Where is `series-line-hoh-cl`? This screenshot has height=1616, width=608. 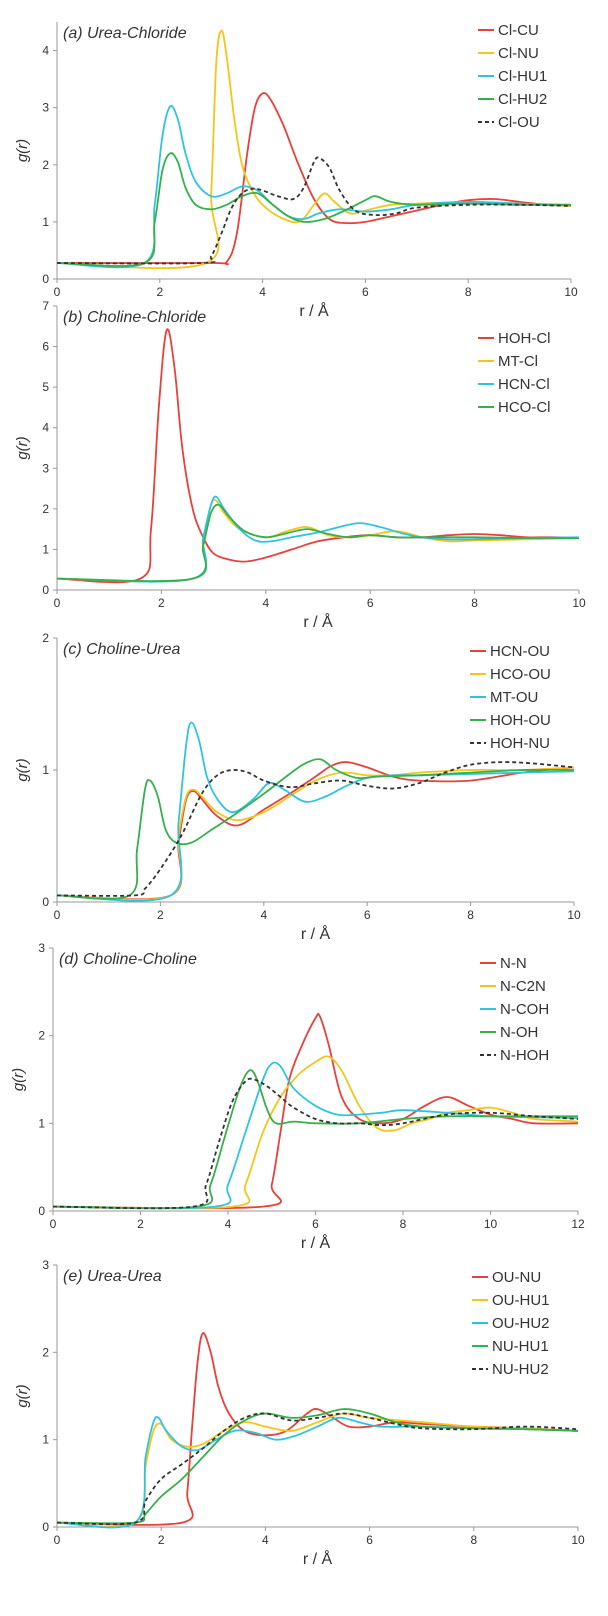 series-line-hoh-cl is located at coordinates (318, 456).